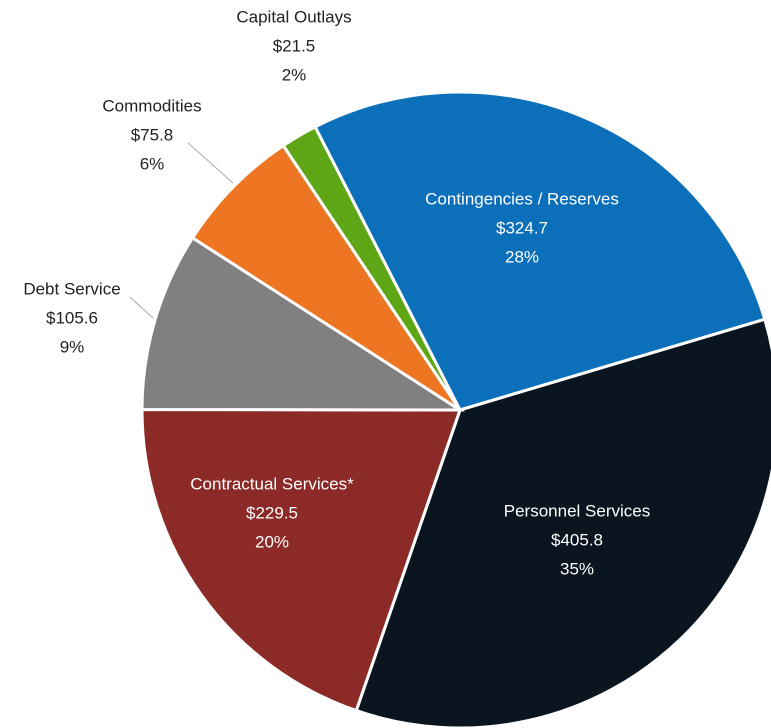 This screenshot has height=728, width=771. I want to click on percentage-label: 2%, so click(294, 74).